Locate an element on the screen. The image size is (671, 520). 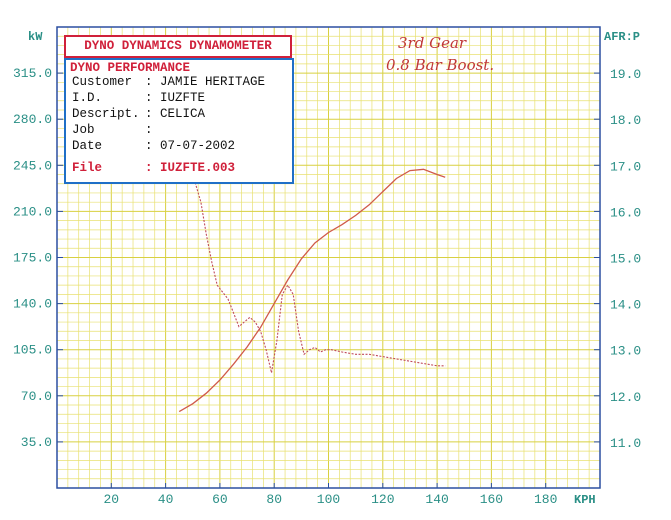
annotation-boost: 0.8 Bar Boost. is located at coordinates (440, 65).